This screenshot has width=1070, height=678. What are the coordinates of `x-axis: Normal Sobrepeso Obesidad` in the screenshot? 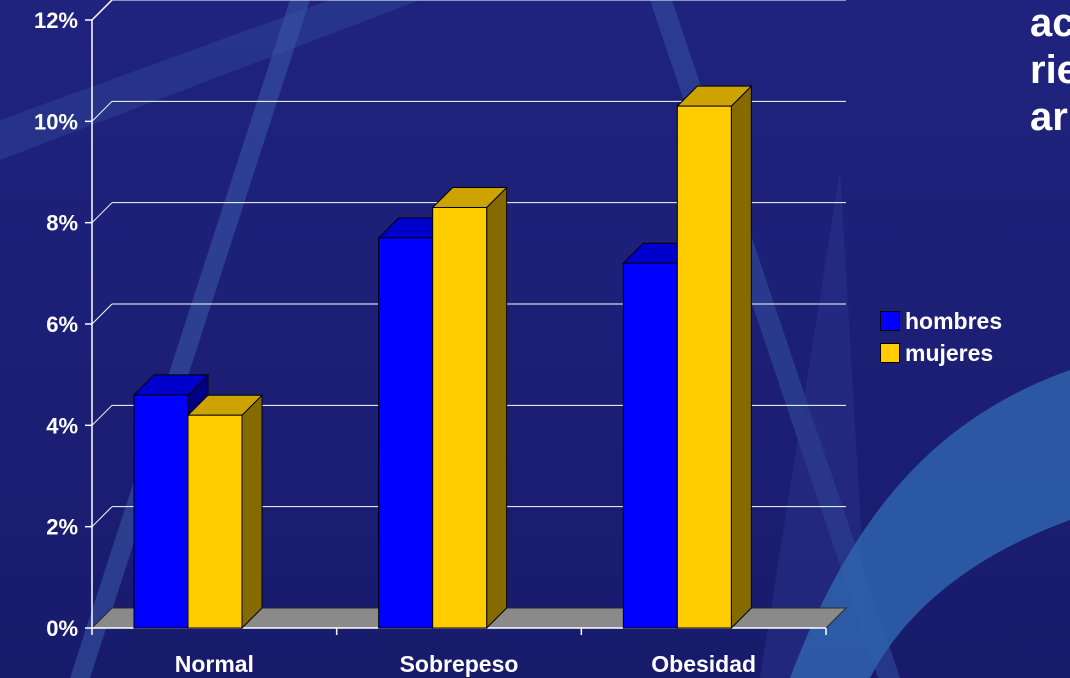 It's located at (459, 652).